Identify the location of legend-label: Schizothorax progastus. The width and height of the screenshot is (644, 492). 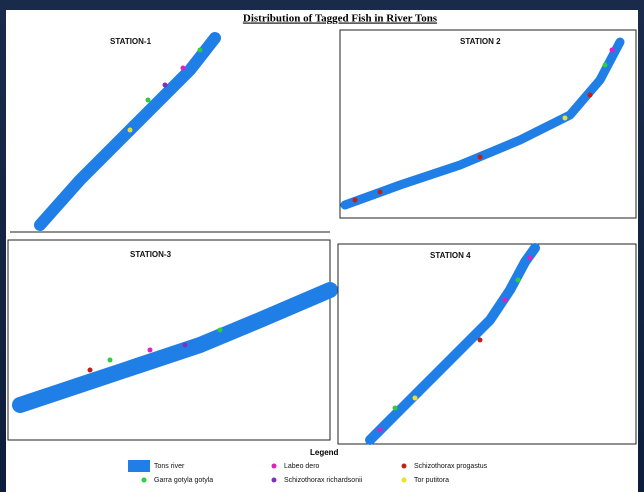
(451, 466).